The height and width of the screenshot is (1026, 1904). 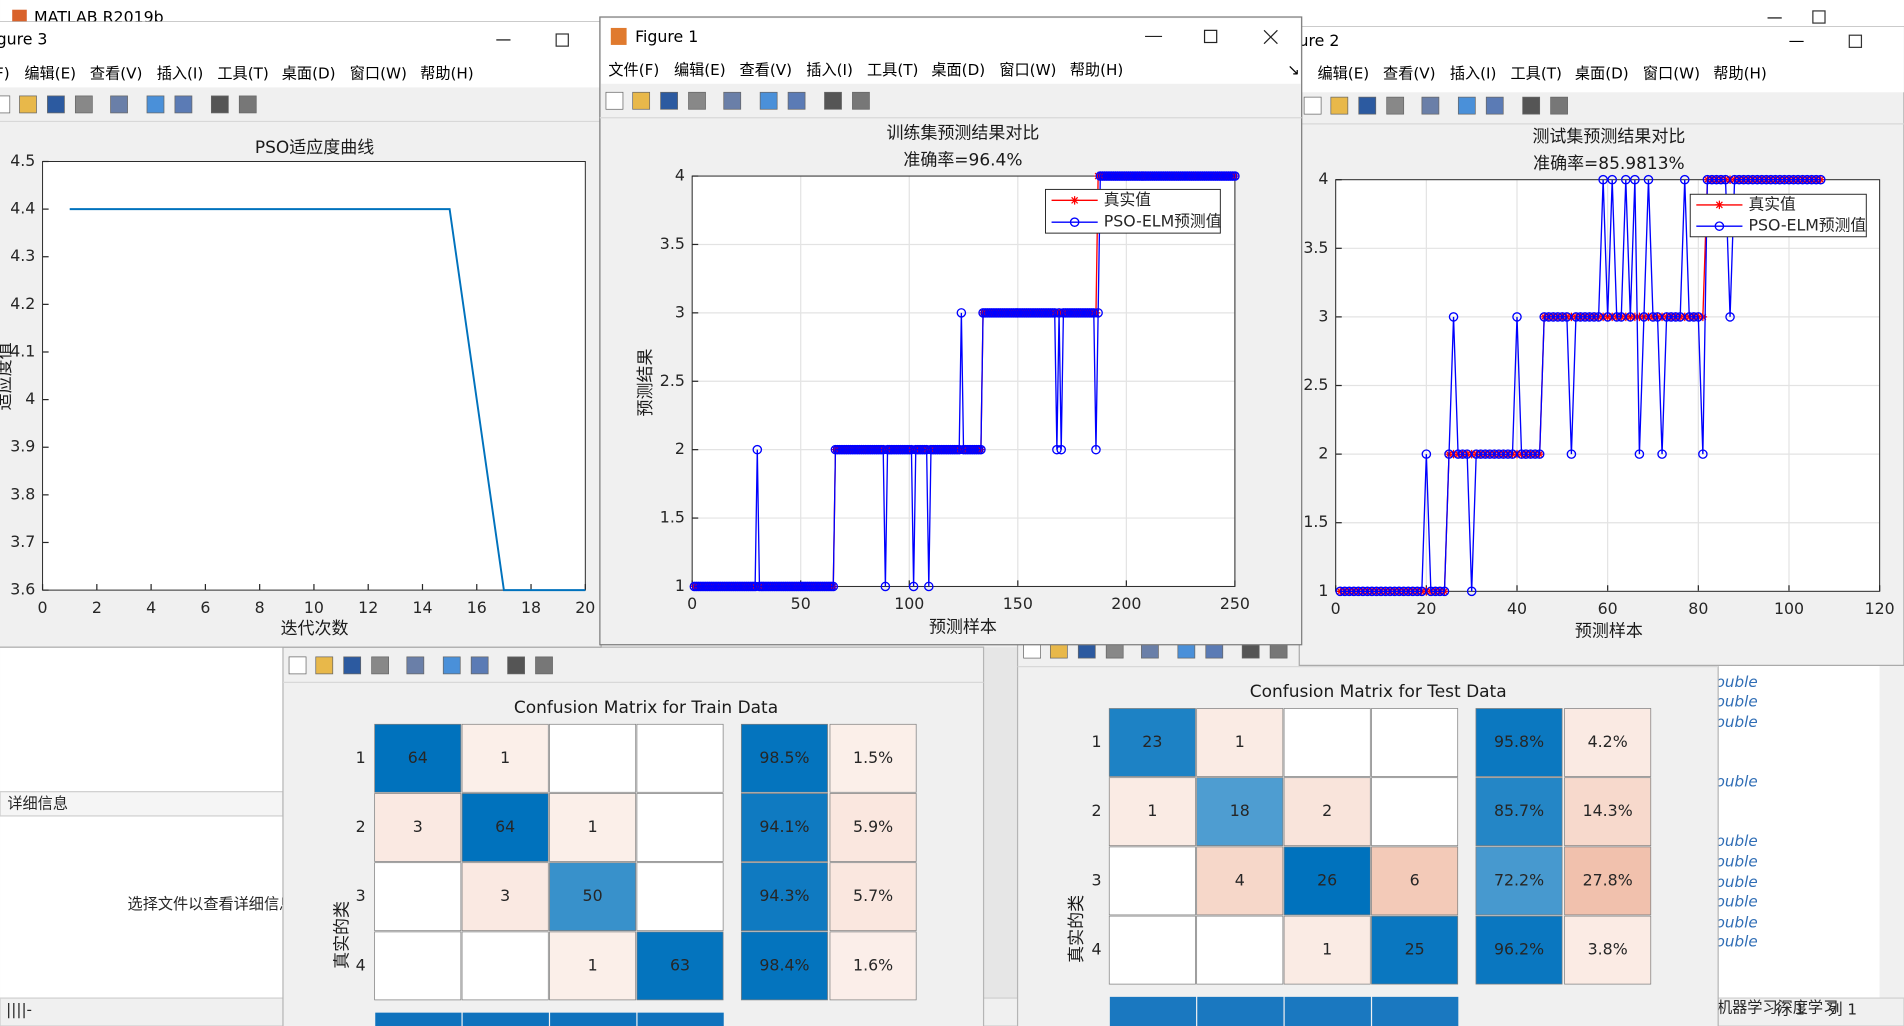 What do you see at coordinates (672, 517) in the screenshot?
I see `y-tick-label: 1.5` at bounding box center [672, 517].